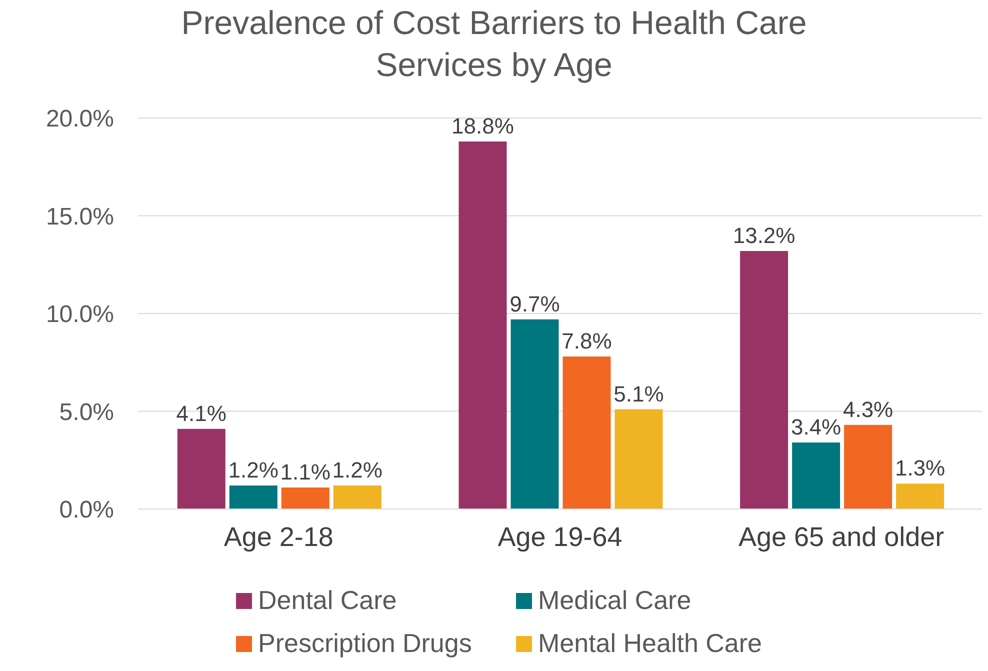 This screenshot has width=988, height=671. I want to click on x-tick-label: Age 2-18, so click(279, 537).